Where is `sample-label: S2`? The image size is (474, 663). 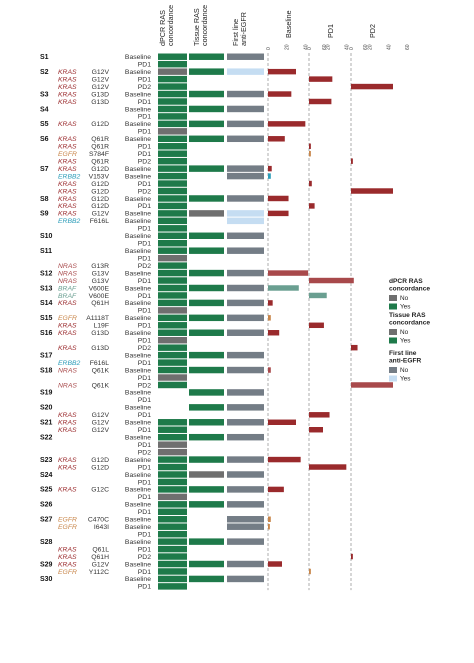 sample-label: S2 is located at coordinates (44, 72).